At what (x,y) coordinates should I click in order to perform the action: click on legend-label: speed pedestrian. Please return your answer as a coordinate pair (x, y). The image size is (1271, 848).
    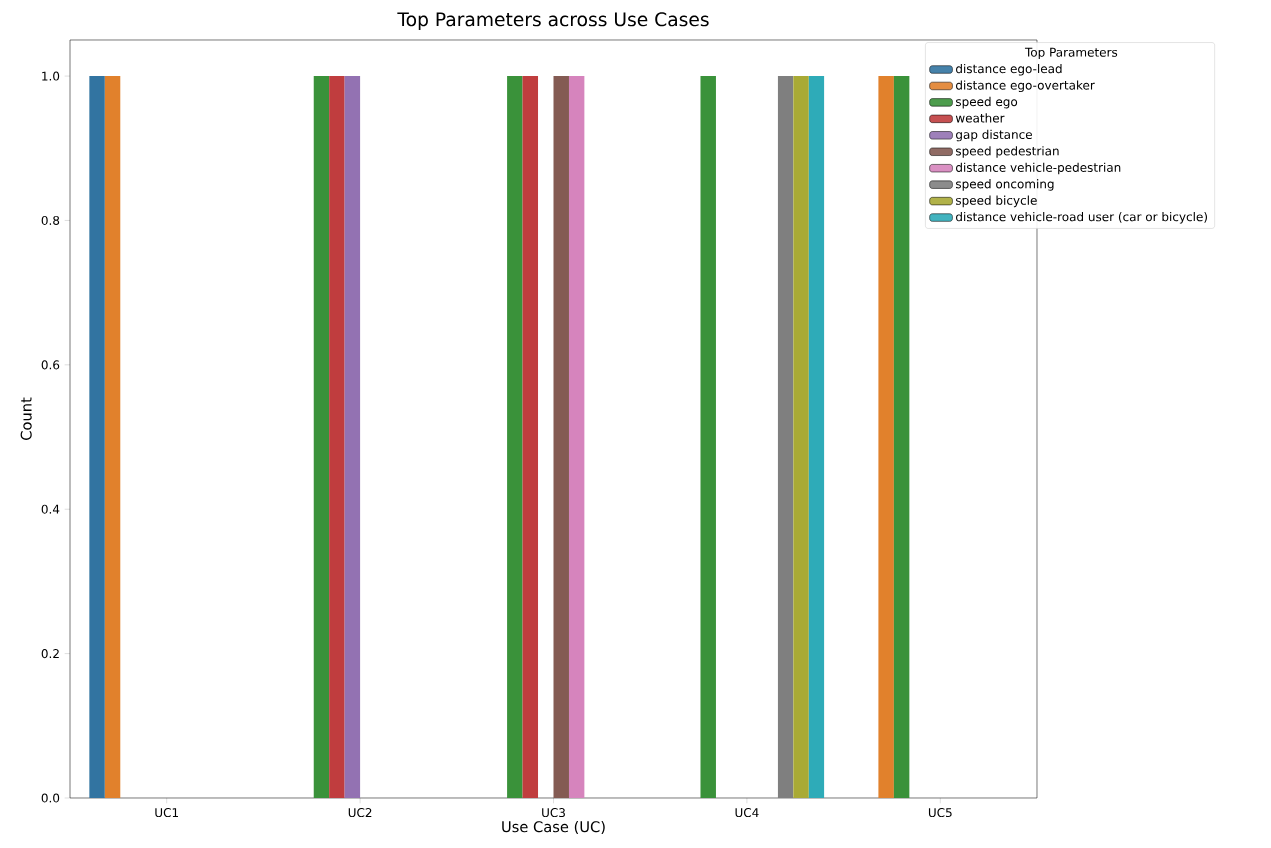
    Looking at the image, I should click on (1007, 152).